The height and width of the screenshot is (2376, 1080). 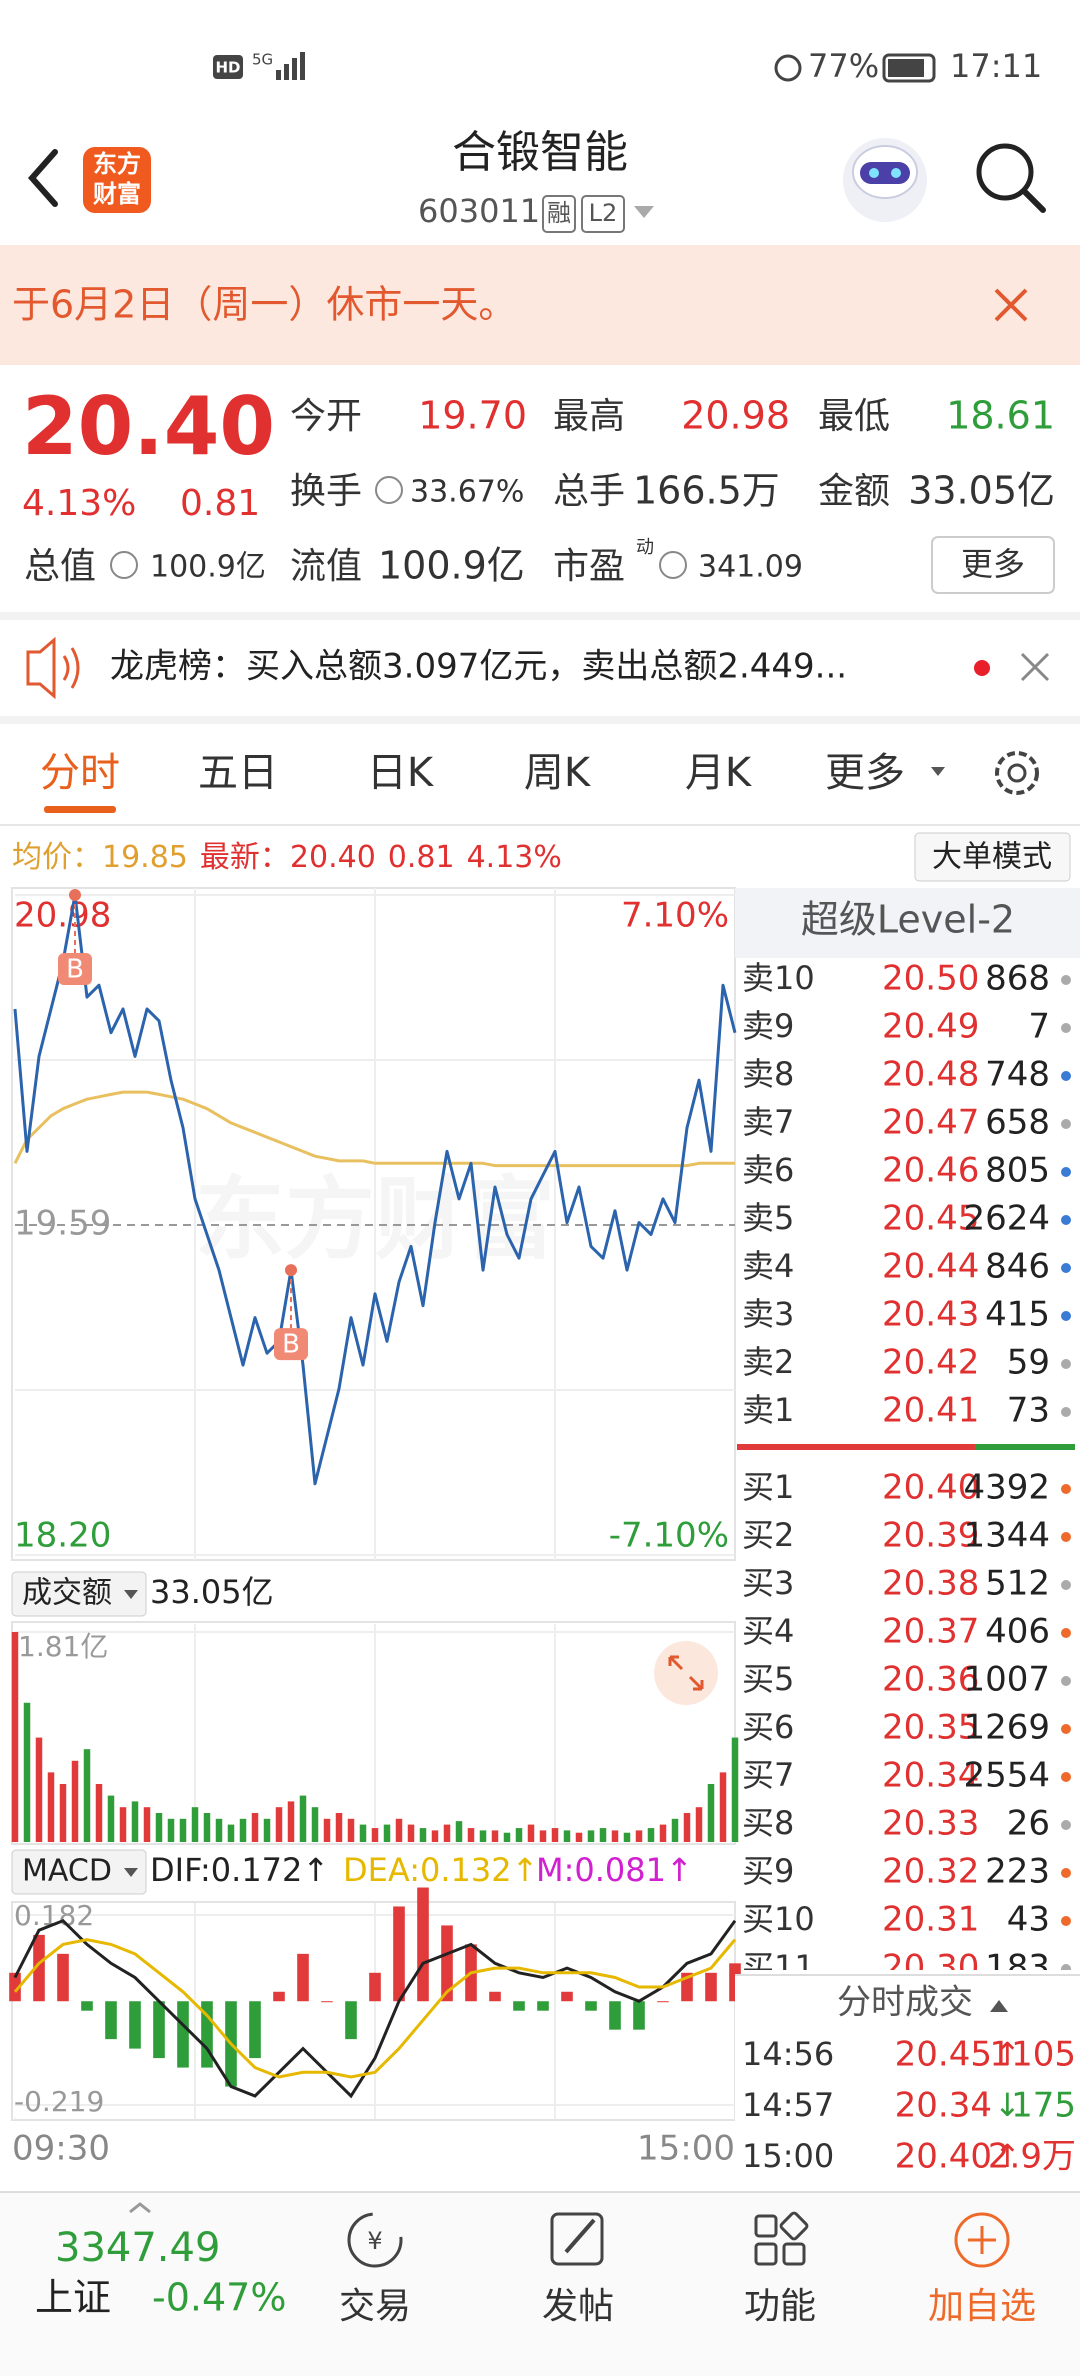 I want to click on trades-toggle, so click(x=999, y=2006).